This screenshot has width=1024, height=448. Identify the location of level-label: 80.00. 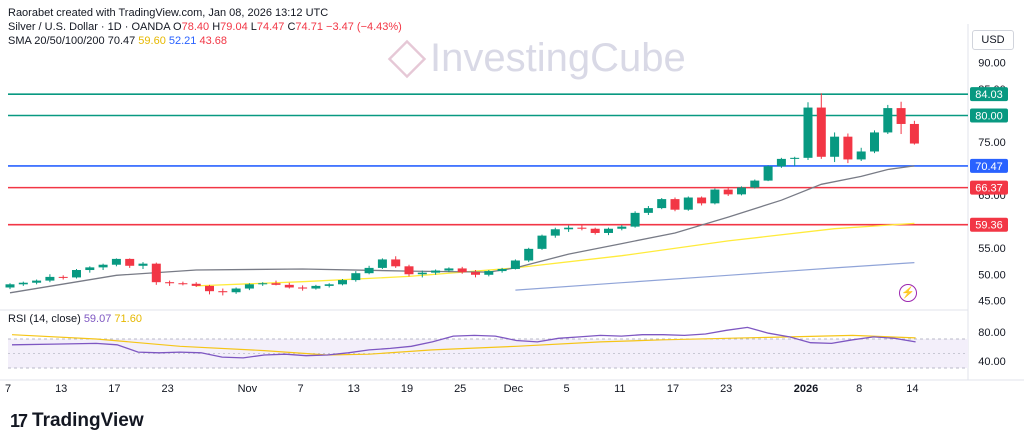
(989, 117).